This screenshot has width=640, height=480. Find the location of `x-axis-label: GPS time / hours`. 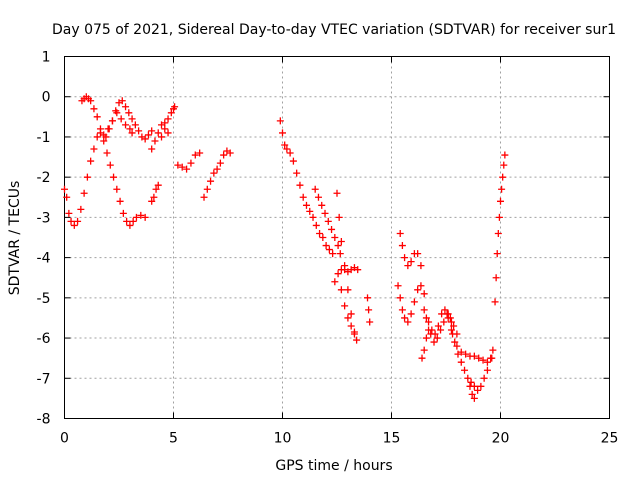

x-axis-label: GPS time / hours is located at coordinates (333, 466).